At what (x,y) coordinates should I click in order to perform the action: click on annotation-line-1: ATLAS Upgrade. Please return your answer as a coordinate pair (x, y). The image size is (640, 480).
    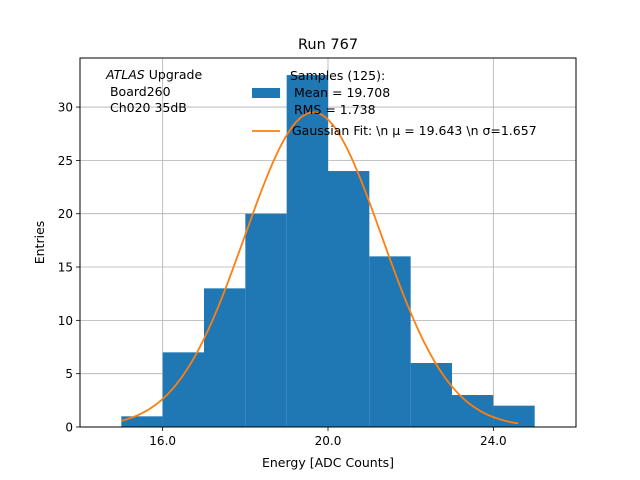
    Looking at the image, I should click on (153, 74).